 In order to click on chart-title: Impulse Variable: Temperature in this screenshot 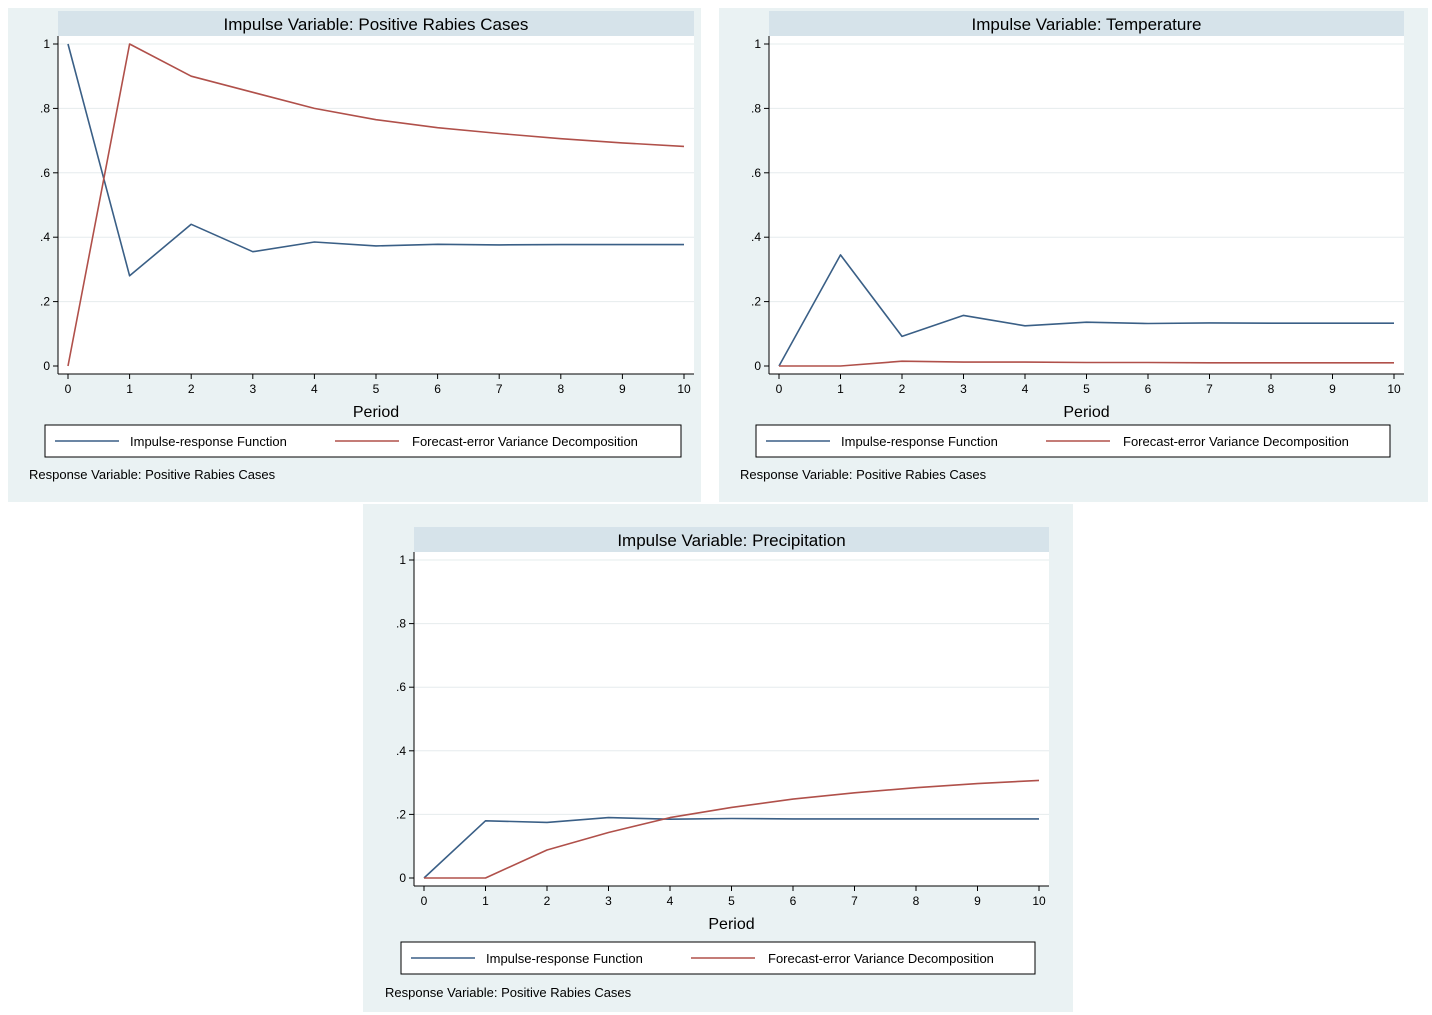, I will do `click(1087, 24)`.